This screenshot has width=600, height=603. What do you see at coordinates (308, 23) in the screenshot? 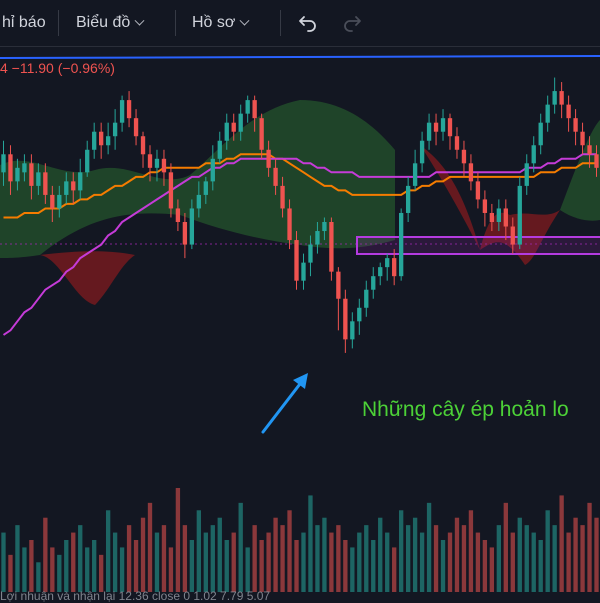
I see `undo-icon` at bounding box center [308, 23].